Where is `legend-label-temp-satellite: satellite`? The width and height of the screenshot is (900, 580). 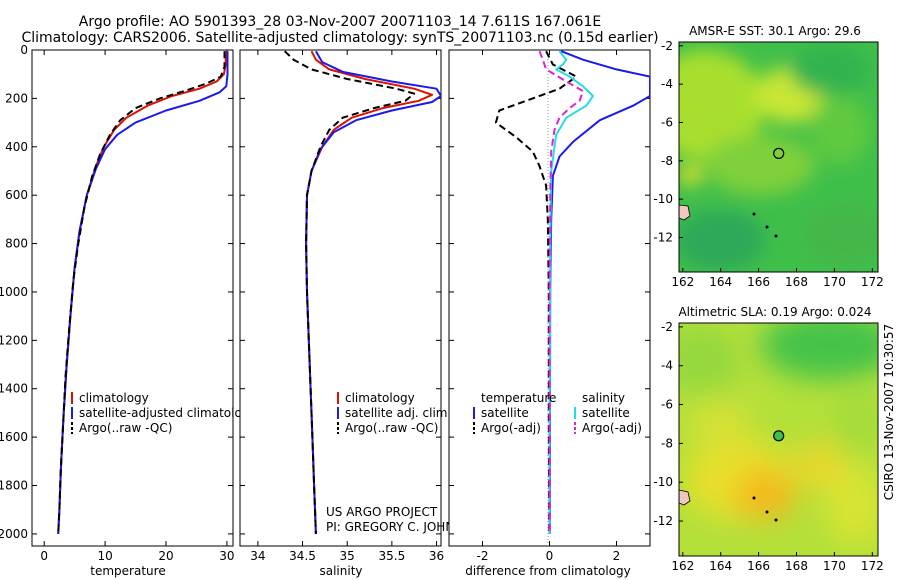 legend-label-temp-satellite: satellite is located at coordinates (505, 413).